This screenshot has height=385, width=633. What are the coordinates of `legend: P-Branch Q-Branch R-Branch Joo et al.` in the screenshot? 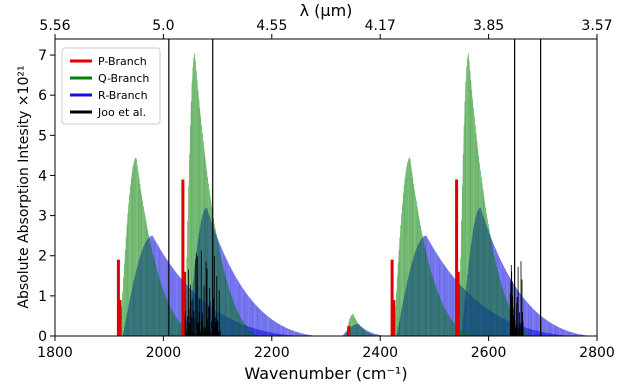 It's located at (111, 86).